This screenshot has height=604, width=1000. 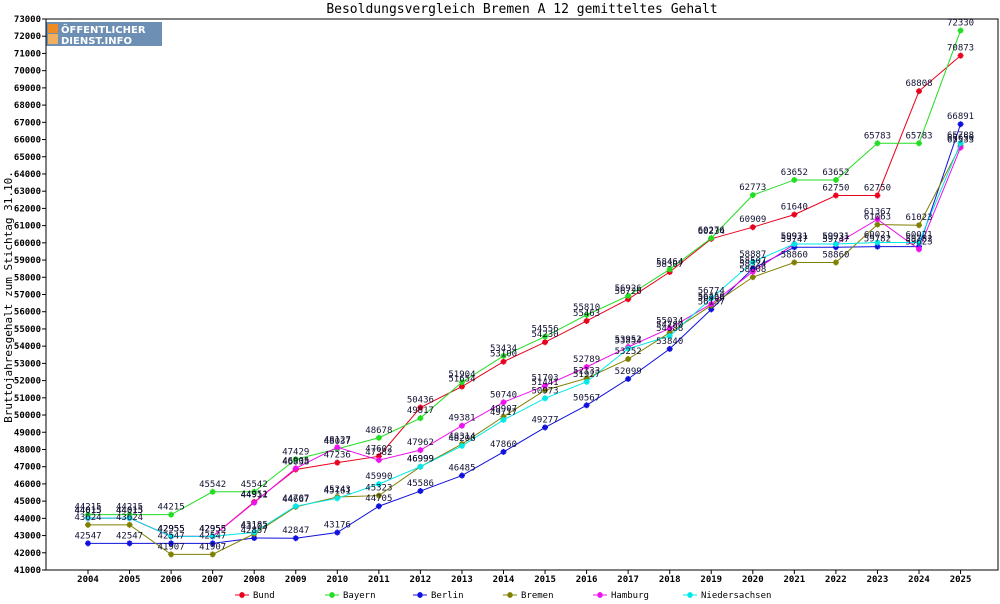 What do you see at coordinates (794, 237) in the screenshot?
I see `data-label: 59931` at bounding box center [794, 237].